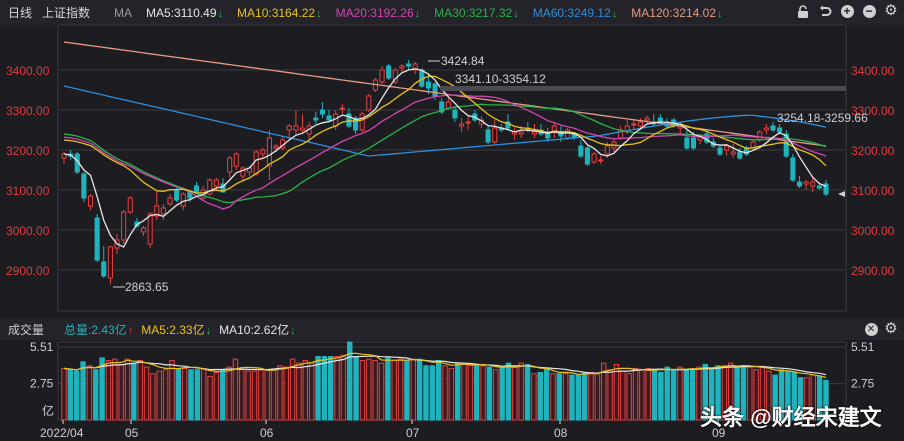 The image size is (904, 441). Describe the element at coordinates (123, 12) in the screenshot. I see `ma-indicator-label: MA` at that location.